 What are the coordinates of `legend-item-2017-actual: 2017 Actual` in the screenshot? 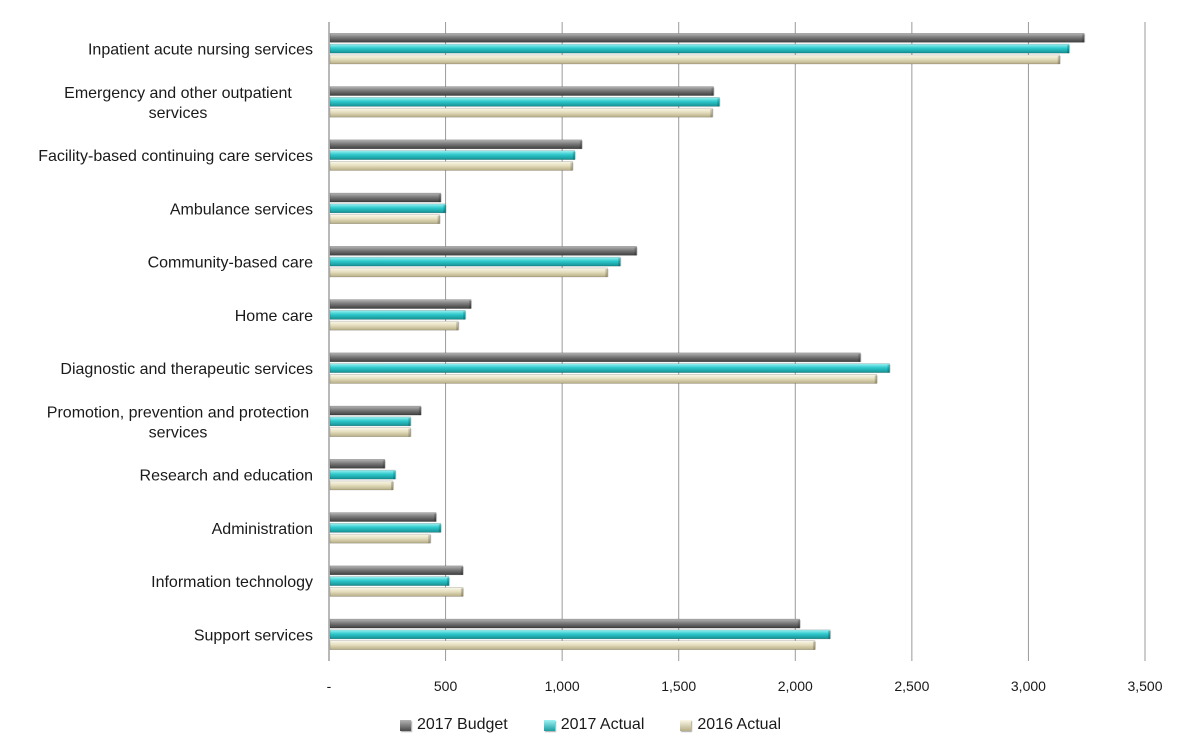 It's located at (594, 725).